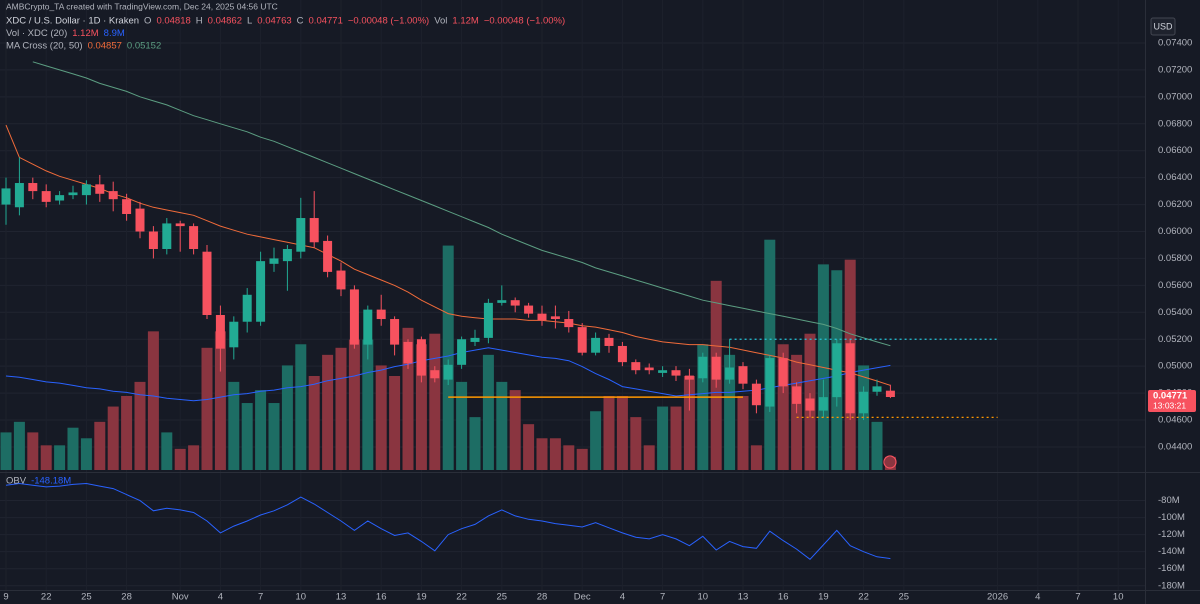  I want to click on obv-line, so click(448, 521).